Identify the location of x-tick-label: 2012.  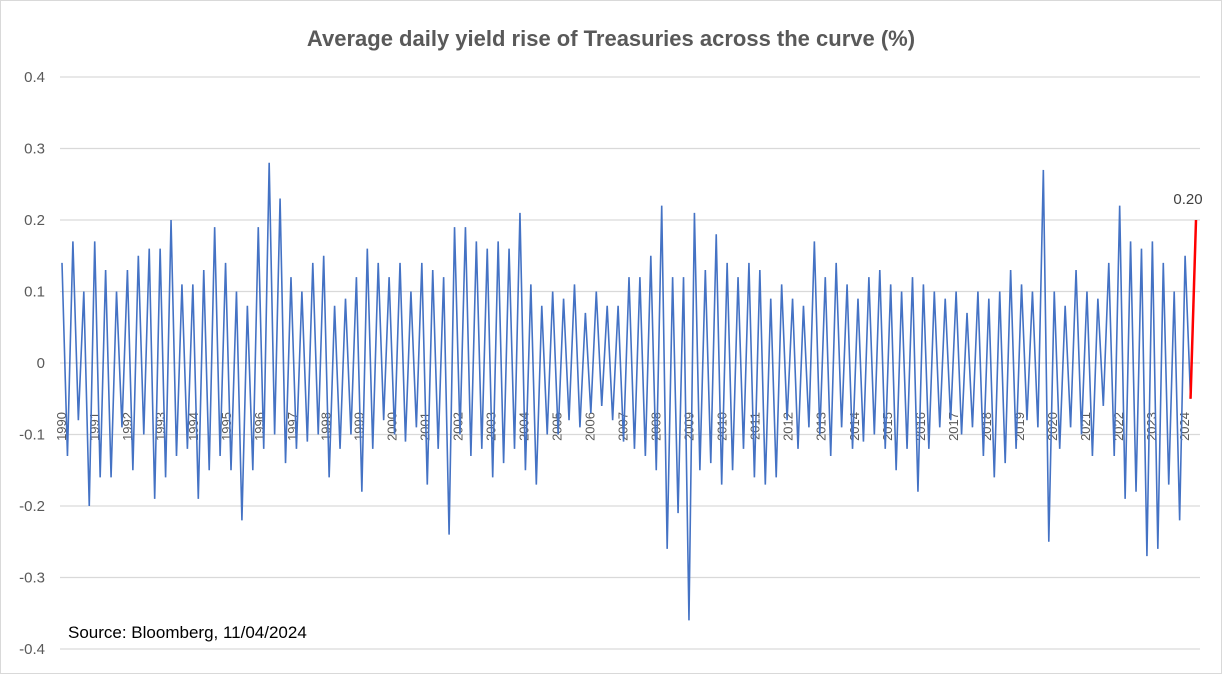
(788, 426).